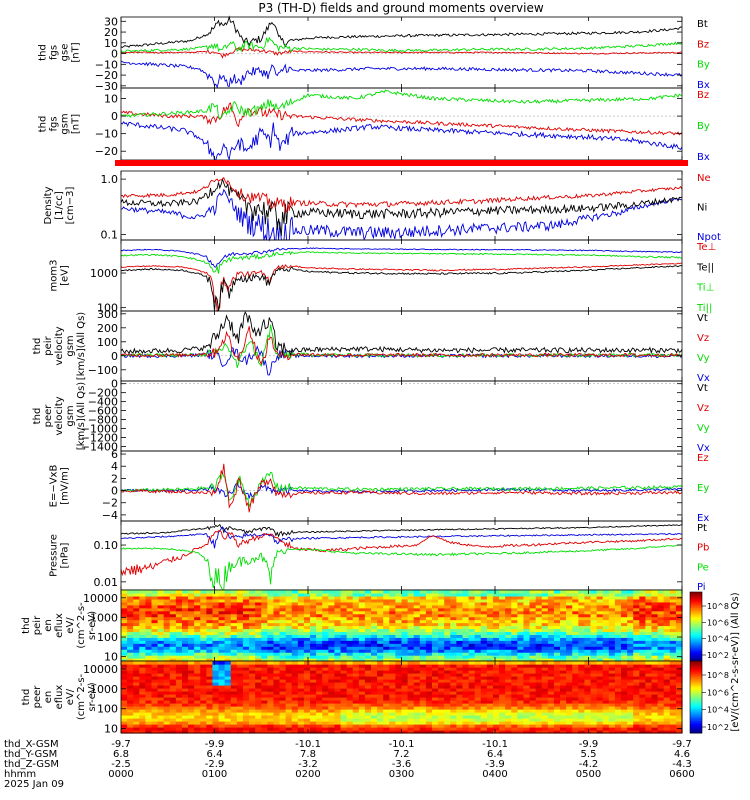 This screenshot has width=750, height=800. Describe the element at coordinates (99, 438) in the screenshot. I see `peer-velocity-ytick-label: −1200` at that location.